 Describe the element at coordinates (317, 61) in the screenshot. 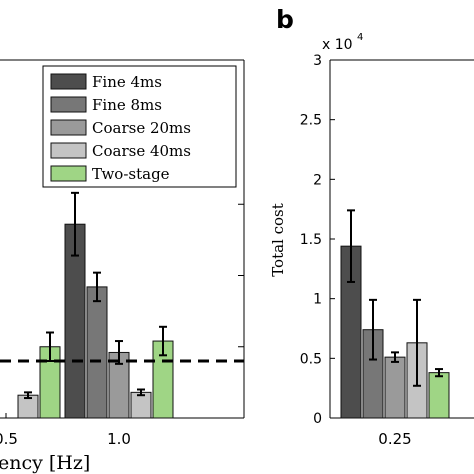

I see `y-tick-label-b-3: 3` at that location.